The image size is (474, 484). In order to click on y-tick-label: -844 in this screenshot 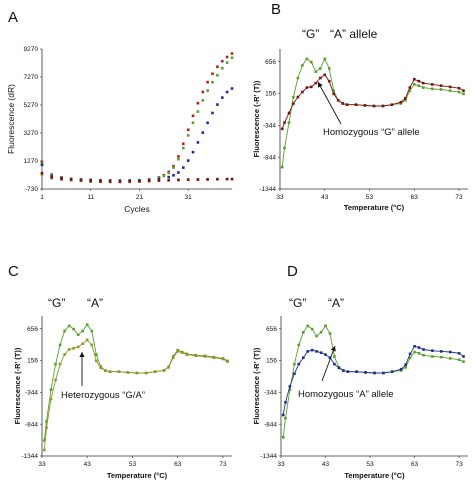, I will do `click(269, 157)`.